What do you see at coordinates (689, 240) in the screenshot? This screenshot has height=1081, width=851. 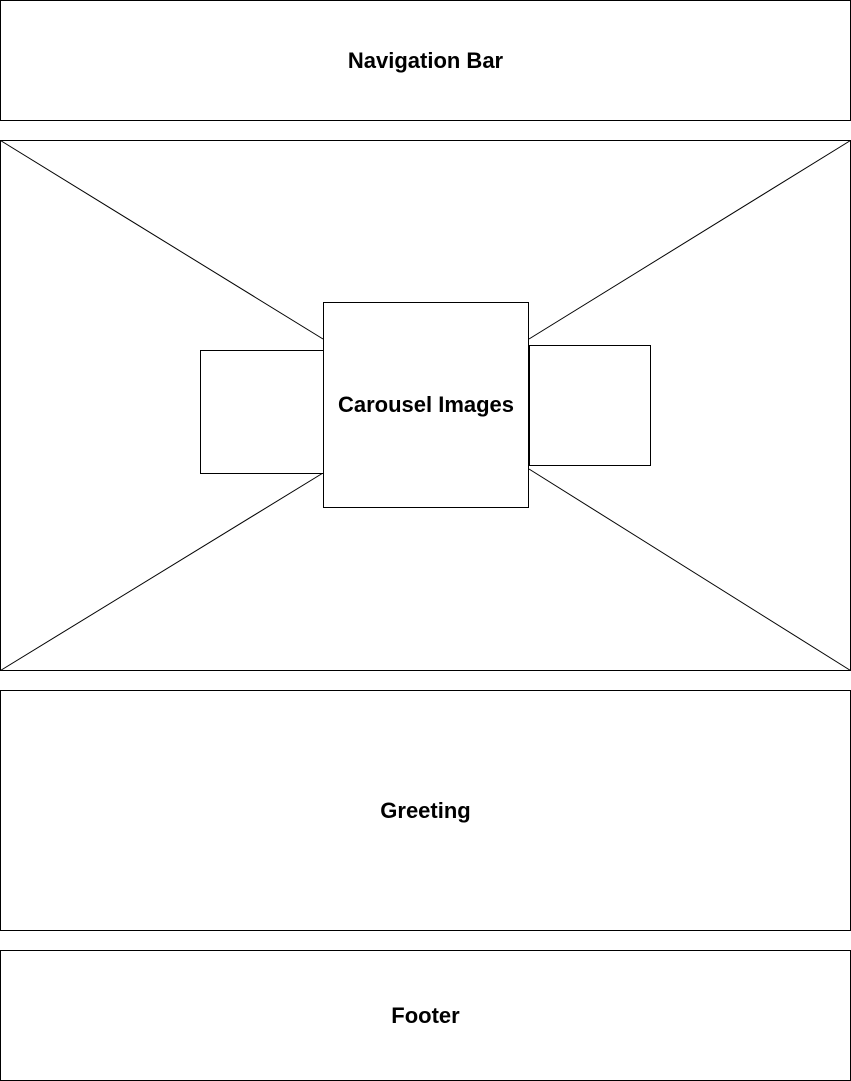 I see `cross-line-top-right` at bounding box center [689, 240].